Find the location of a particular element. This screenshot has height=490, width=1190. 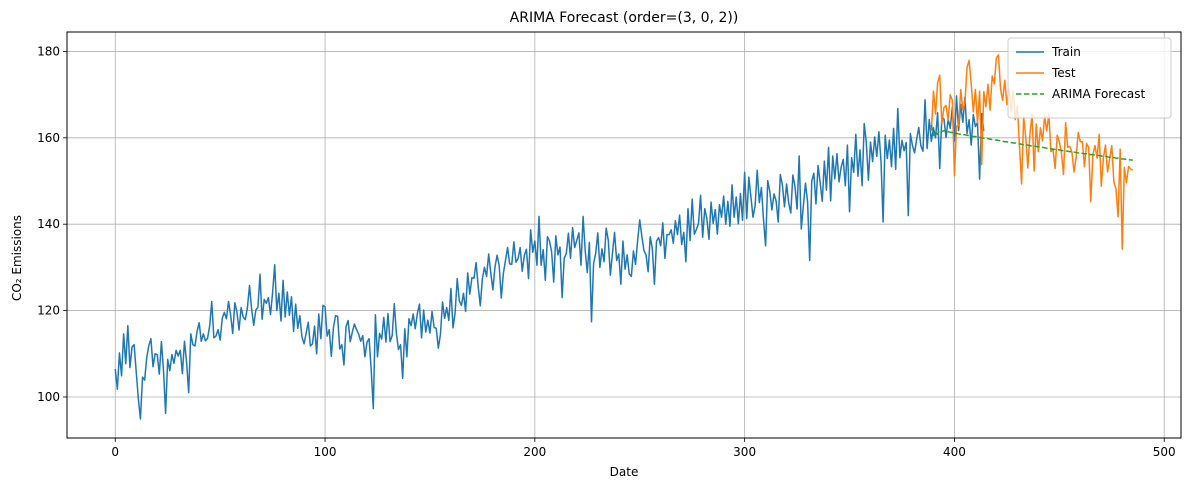

legend-label: Train is located at coordinates (1066, 52).